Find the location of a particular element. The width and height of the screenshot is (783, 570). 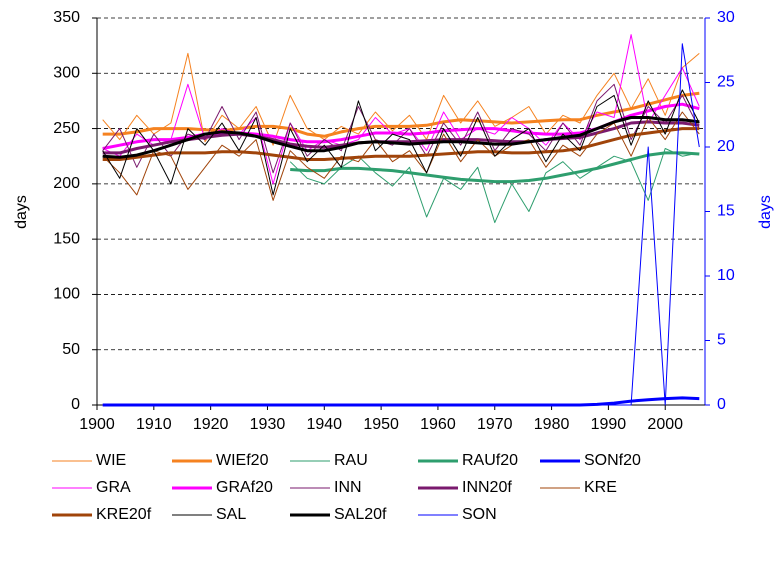

x-tick-label: 1910 is located at coordinates (154, 424).